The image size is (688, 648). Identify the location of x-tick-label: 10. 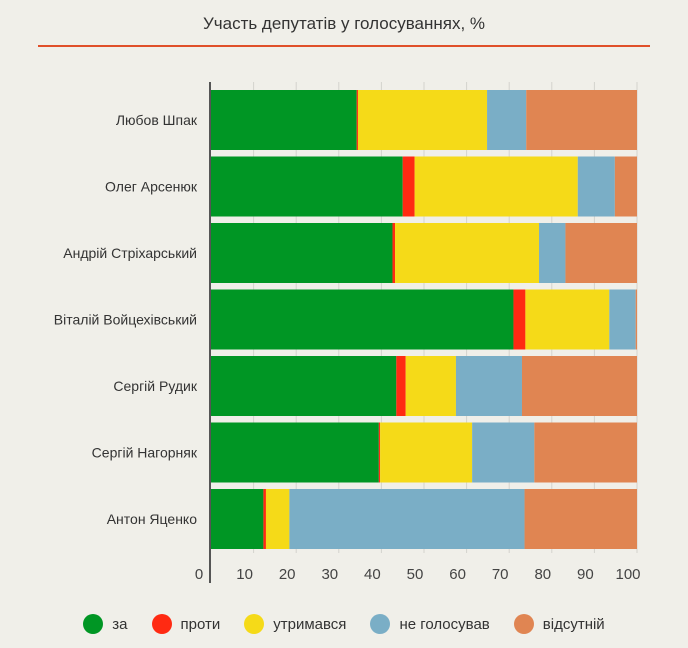
(244, 574).